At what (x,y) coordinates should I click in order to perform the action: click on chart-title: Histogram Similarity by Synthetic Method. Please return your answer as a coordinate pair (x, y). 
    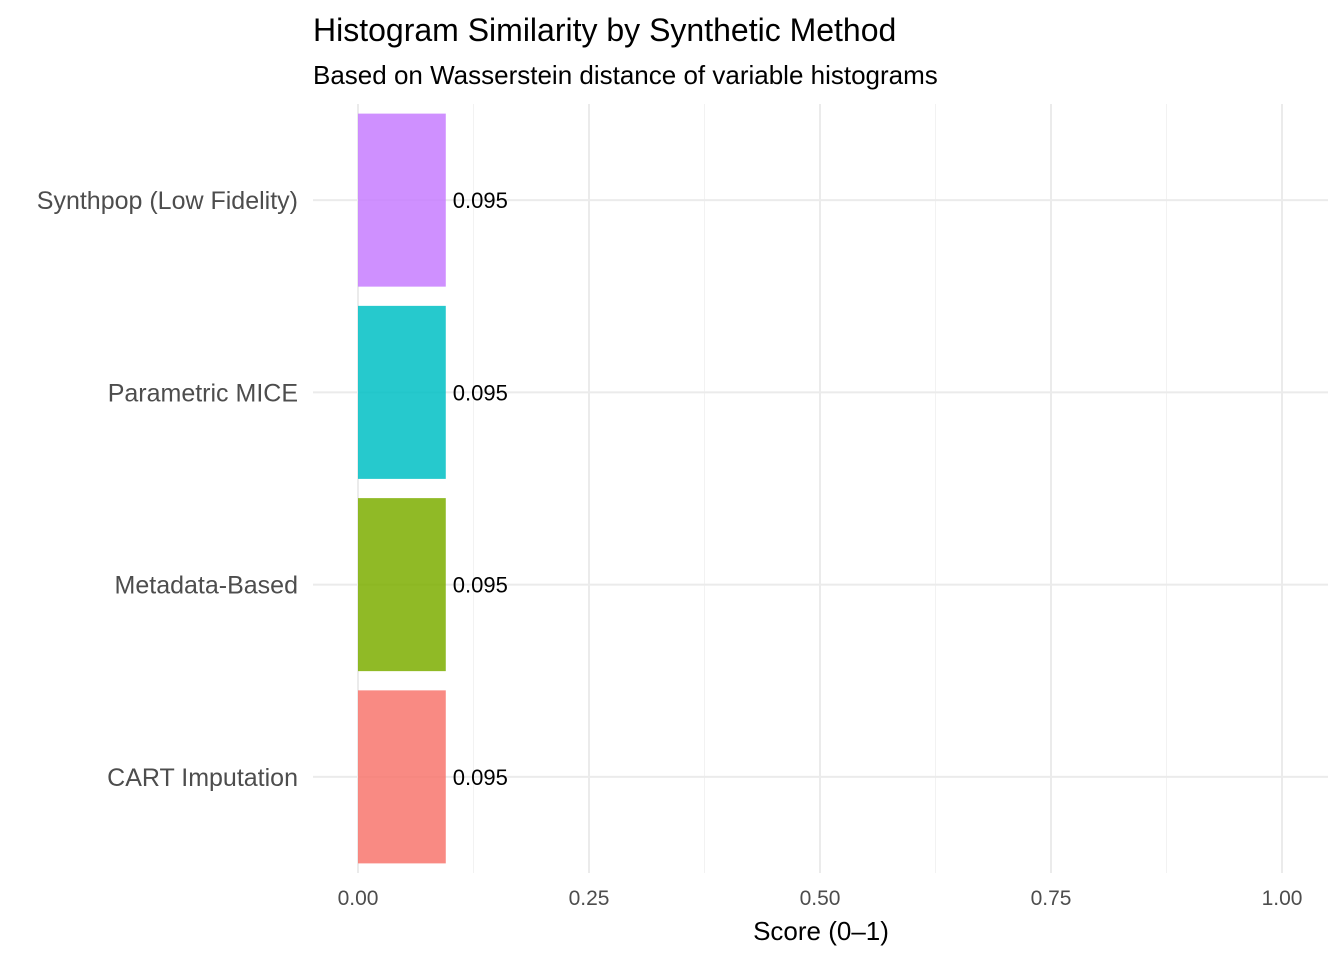
    Looking at the image, I should click on (604, 30).